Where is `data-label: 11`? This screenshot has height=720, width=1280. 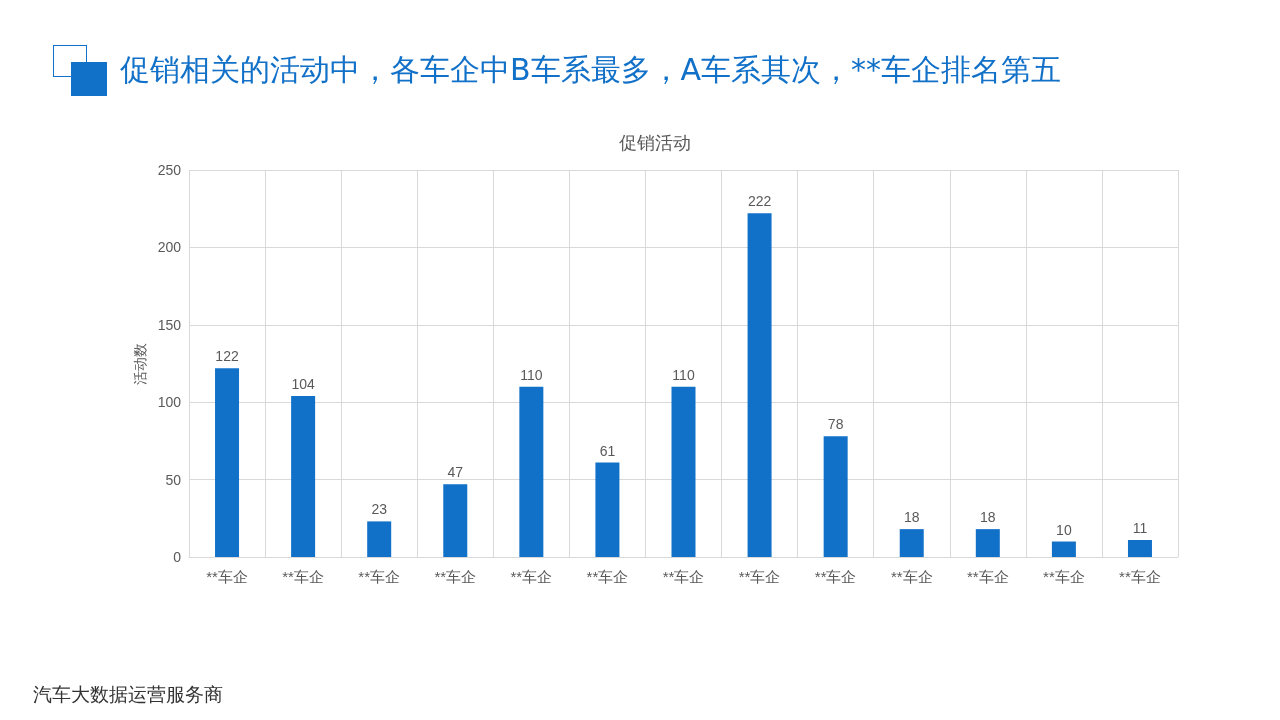
data-label: 11 is located at coordinates (1140, 527).